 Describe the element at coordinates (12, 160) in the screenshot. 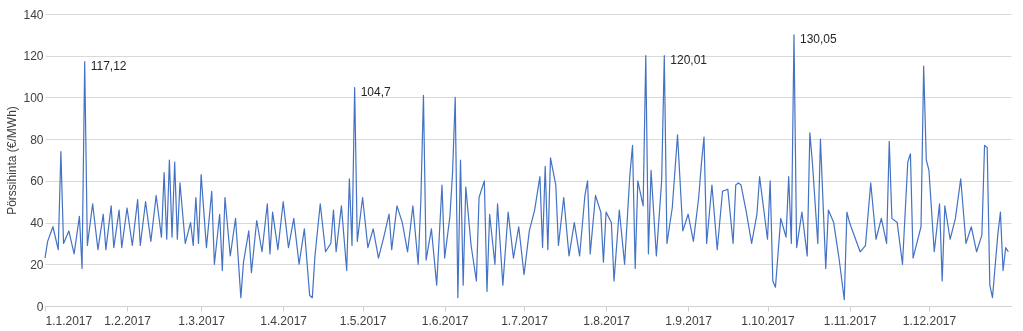

I see `y-axis-title: Pörssihinta (€/MWh)` at that location.